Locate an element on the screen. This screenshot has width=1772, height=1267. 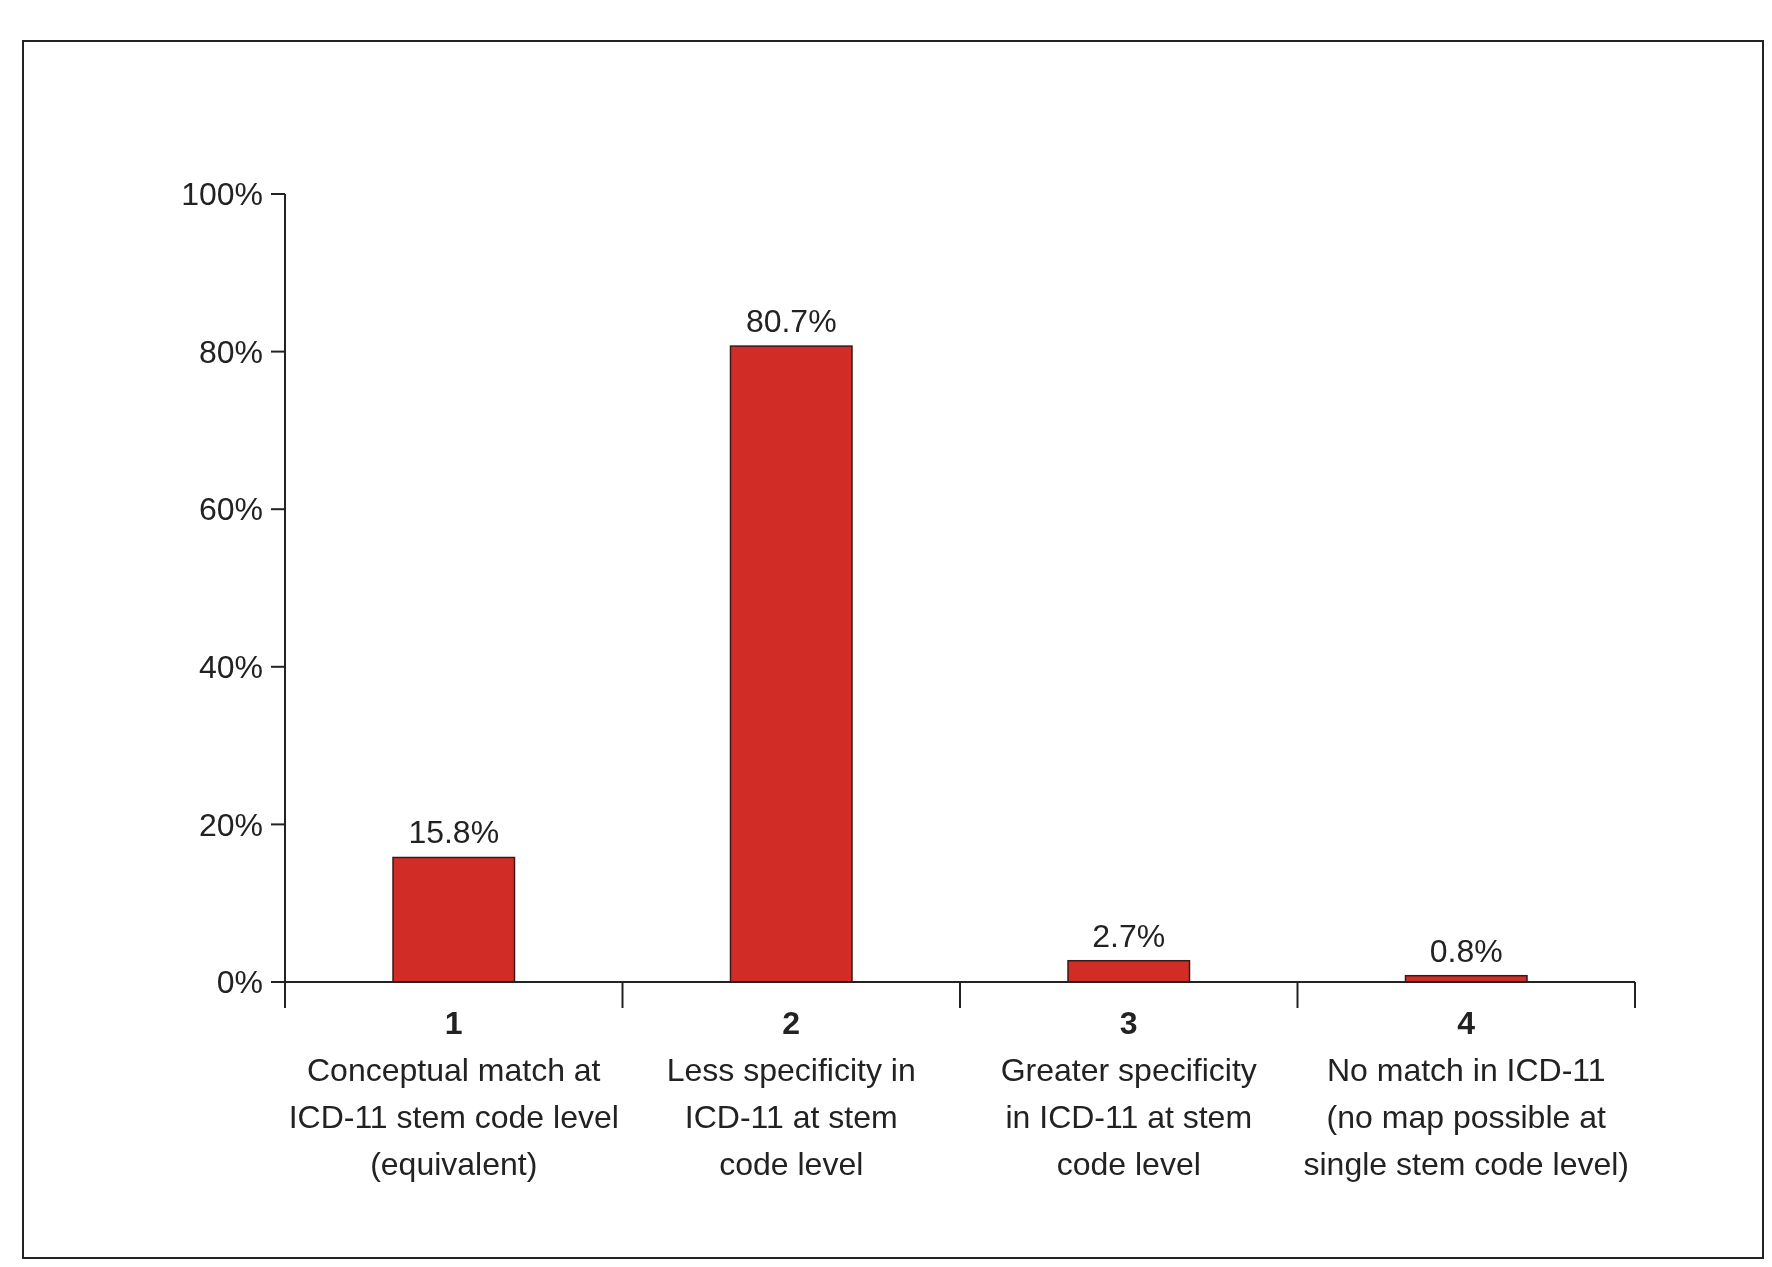
data-label: 15.8% is located at coordinates (454, 832).